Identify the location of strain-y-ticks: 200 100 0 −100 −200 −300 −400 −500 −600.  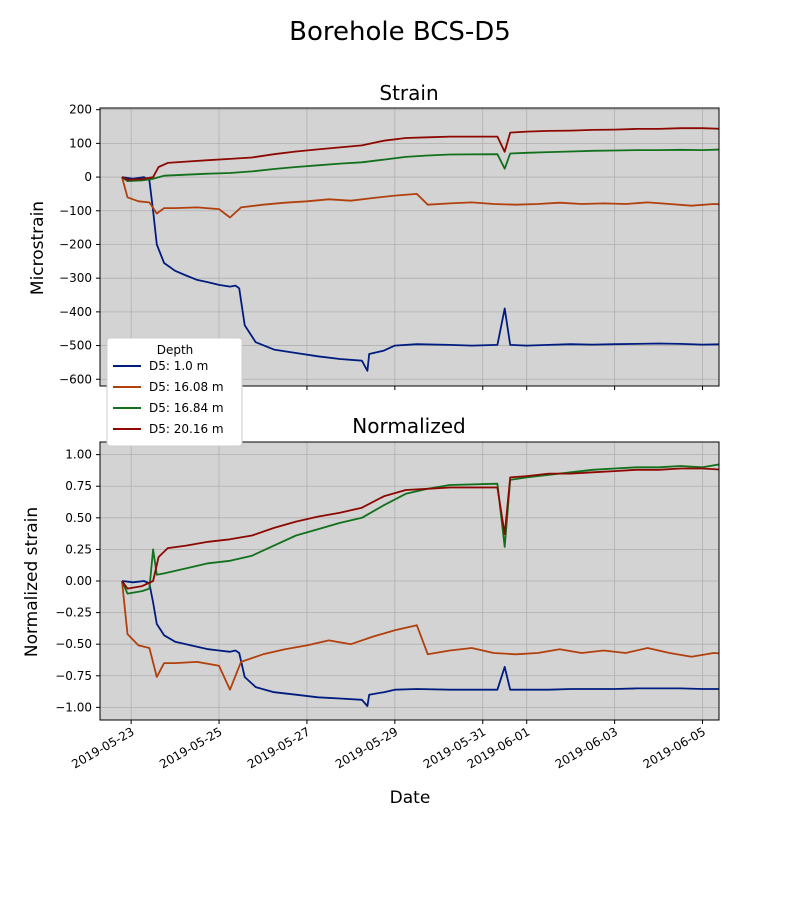
(79, 244).